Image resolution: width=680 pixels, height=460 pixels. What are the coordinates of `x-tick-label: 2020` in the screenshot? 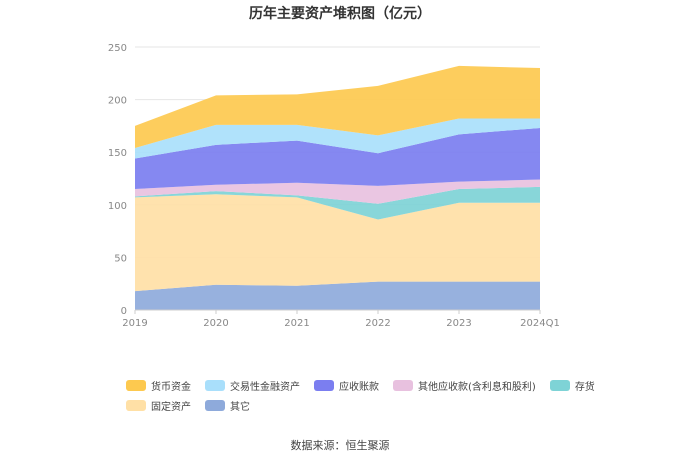 It's located at (215, 323).